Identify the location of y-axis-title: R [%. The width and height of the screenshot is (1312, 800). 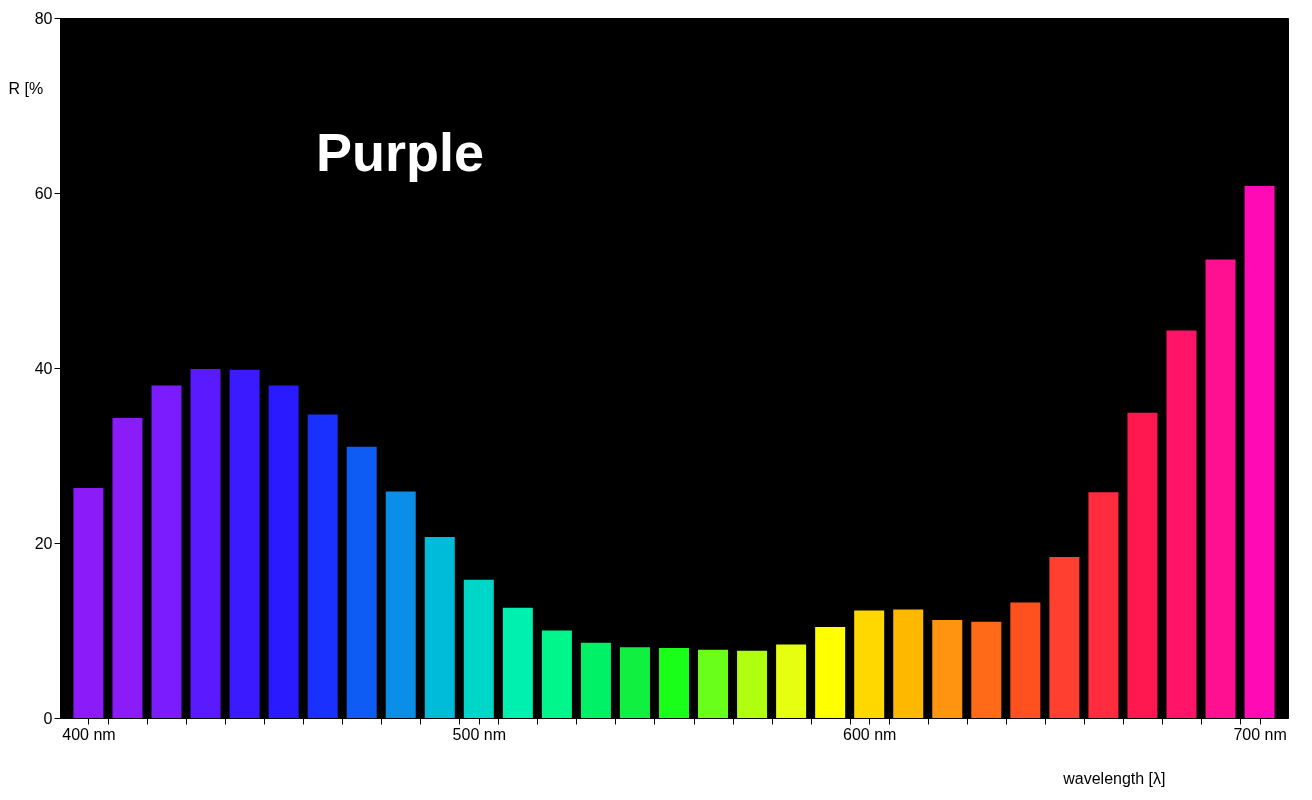
(26, 88).